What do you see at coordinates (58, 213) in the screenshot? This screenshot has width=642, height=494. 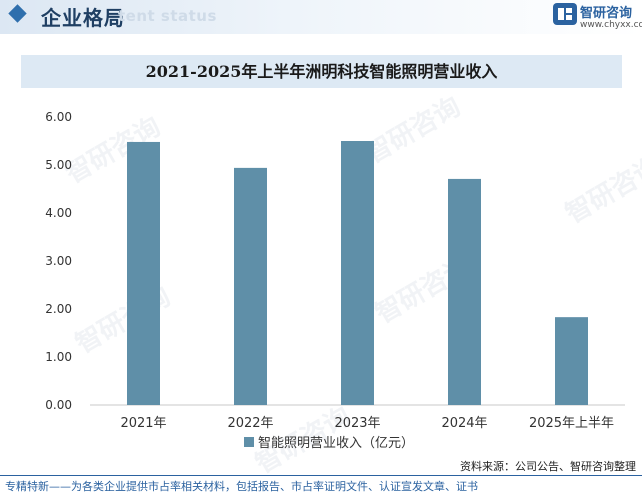 I see `y-tick-label: 4.00` at bounding box center [58, 213].